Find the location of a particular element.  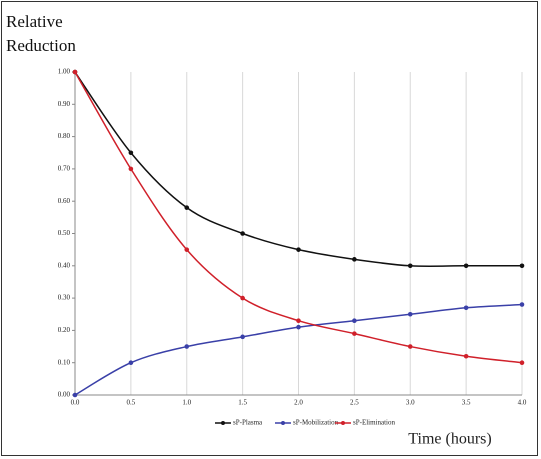

x-tick-label: 0.0 is located at coordinates (75, 403).